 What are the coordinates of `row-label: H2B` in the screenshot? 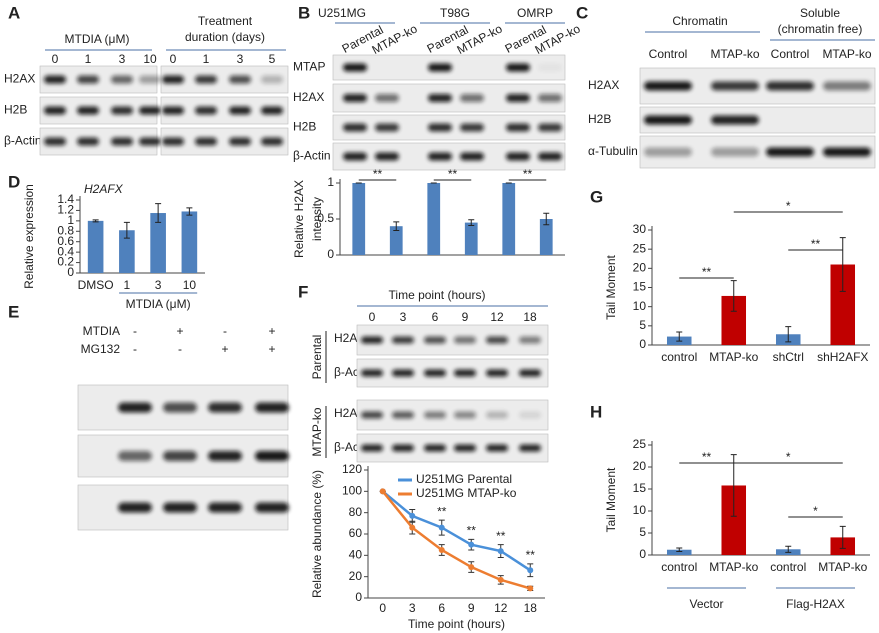 It's located at (304, 127).